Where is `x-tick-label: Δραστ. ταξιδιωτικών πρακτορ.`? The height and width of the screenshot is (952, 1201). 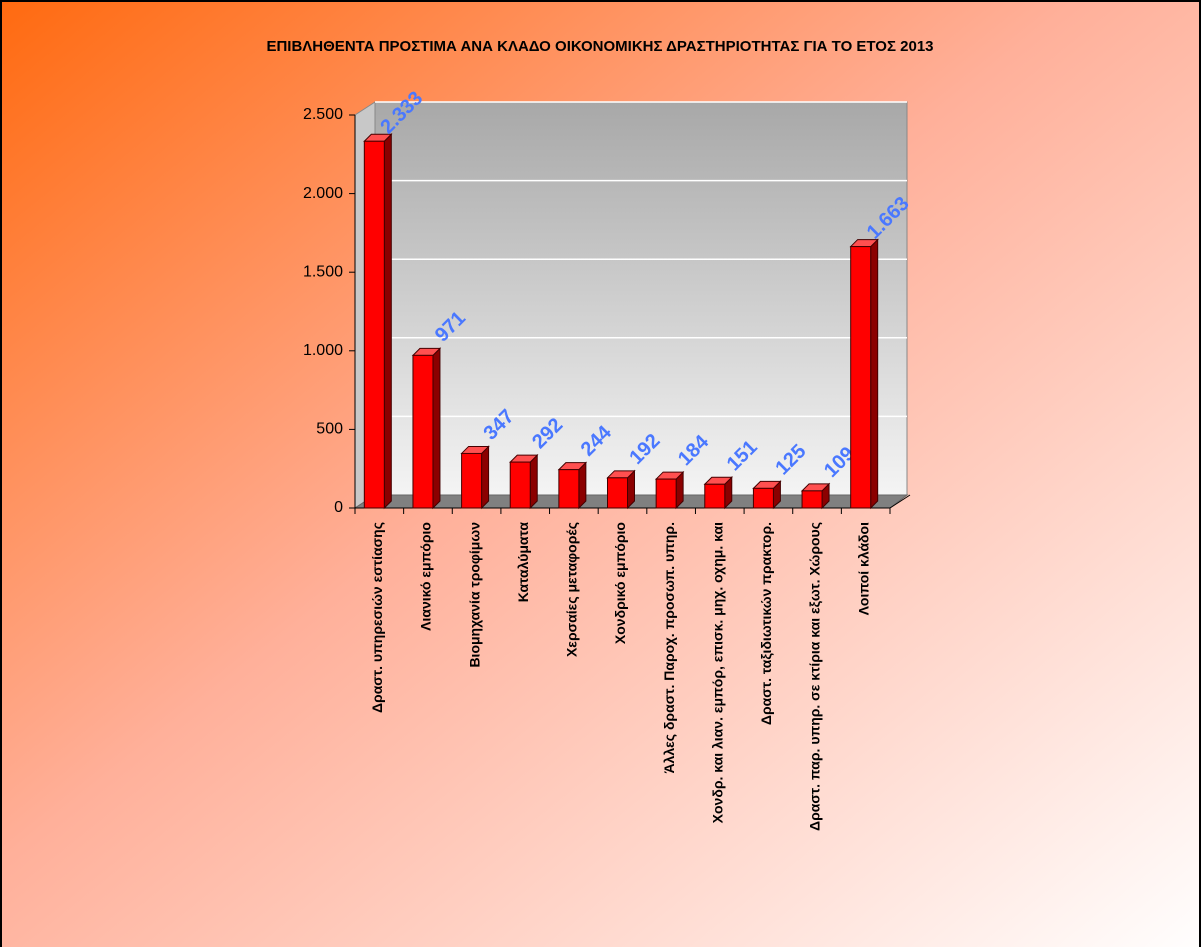 x-tick-label: Δραστ. ταξιδιωτικών πρακτορ. is located at coordinates (766, 623).